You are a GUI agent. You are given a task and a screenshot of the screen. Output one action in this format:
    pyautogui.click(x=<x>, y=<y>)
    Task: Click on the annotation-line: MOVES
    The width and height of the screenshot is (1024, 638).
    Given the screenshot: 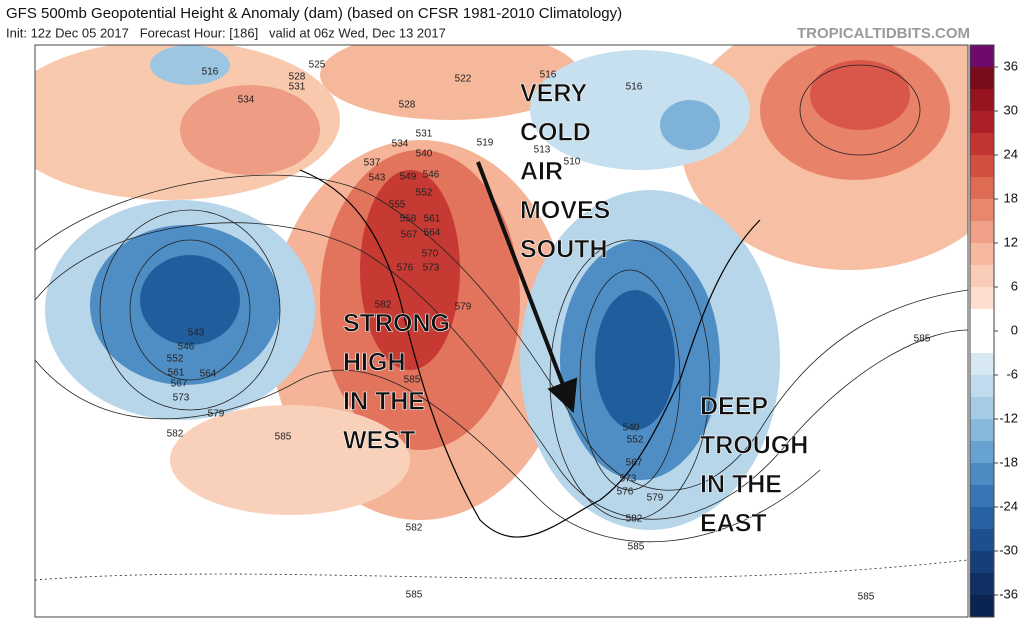 What is the action you would take?
    pyautogui.click(x=565, y=211)
    